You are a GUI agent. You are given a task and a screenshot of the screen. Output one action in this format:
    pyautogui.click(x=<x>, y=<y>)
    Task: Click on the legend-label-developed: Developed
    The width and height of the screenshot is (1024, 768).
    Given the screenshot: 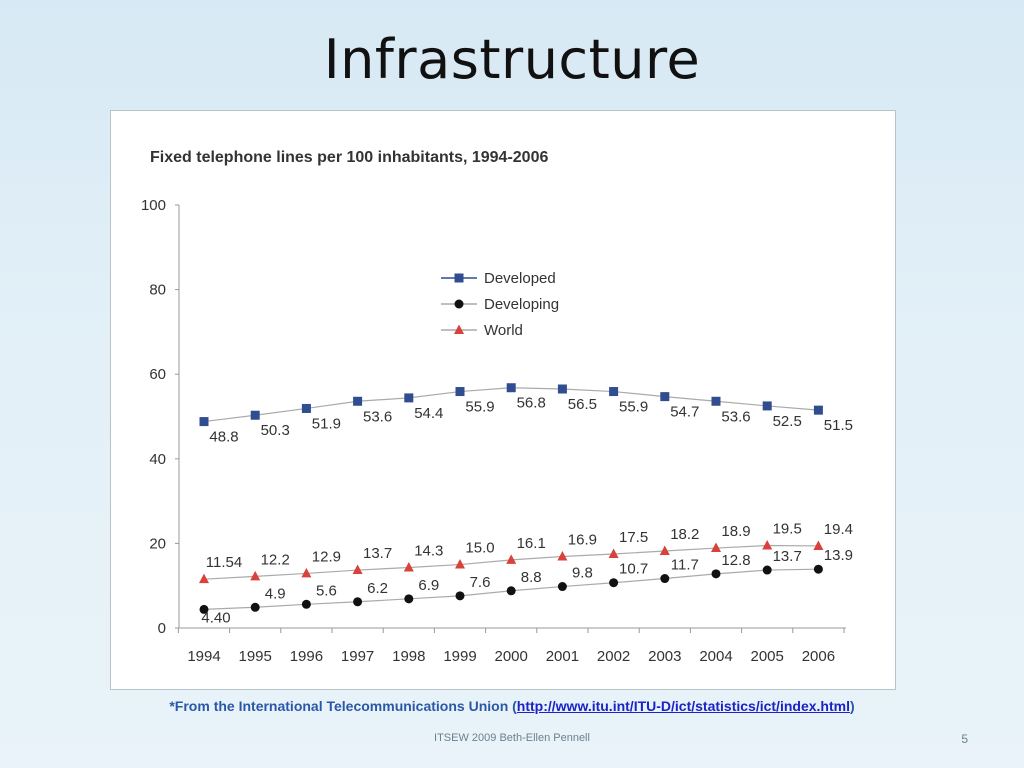 What is the action you would take?
    pyautogui.click(x=520, y=278)
    